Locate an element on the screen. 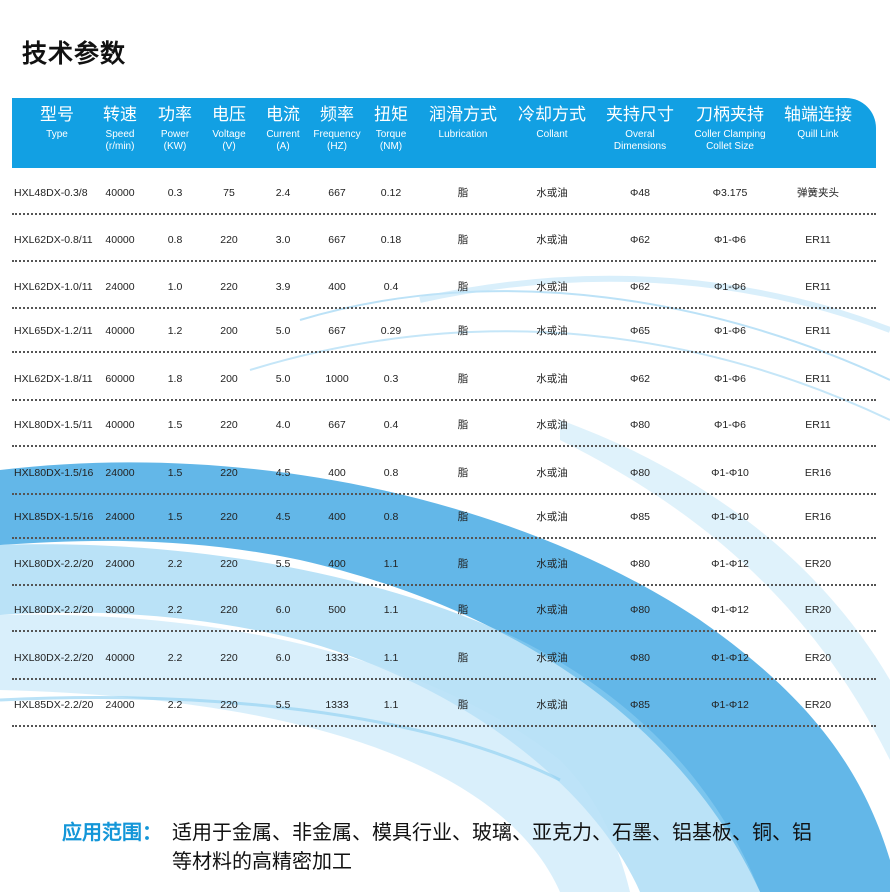 The width and height of the screenshot is (890, 892). table-cell: 400 is located at coordinates (337, 287).